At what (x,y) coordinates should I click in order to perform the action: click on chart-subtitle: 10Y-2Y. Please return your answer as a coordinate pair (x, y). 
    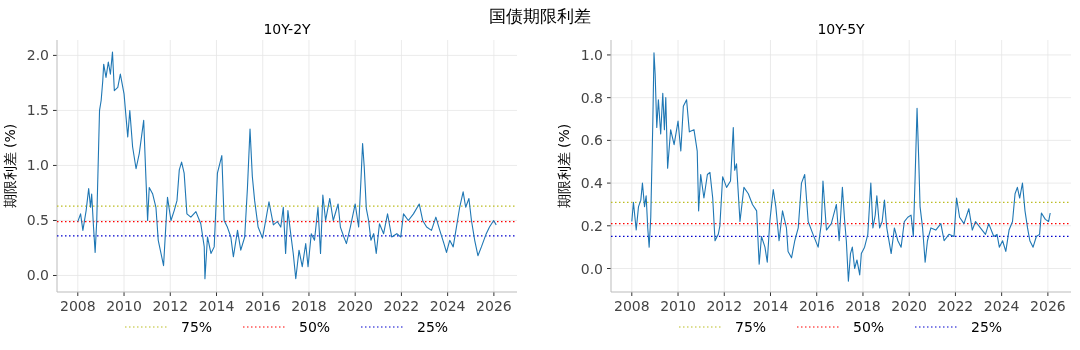
    Looking at the image, I should click on (287, 29).